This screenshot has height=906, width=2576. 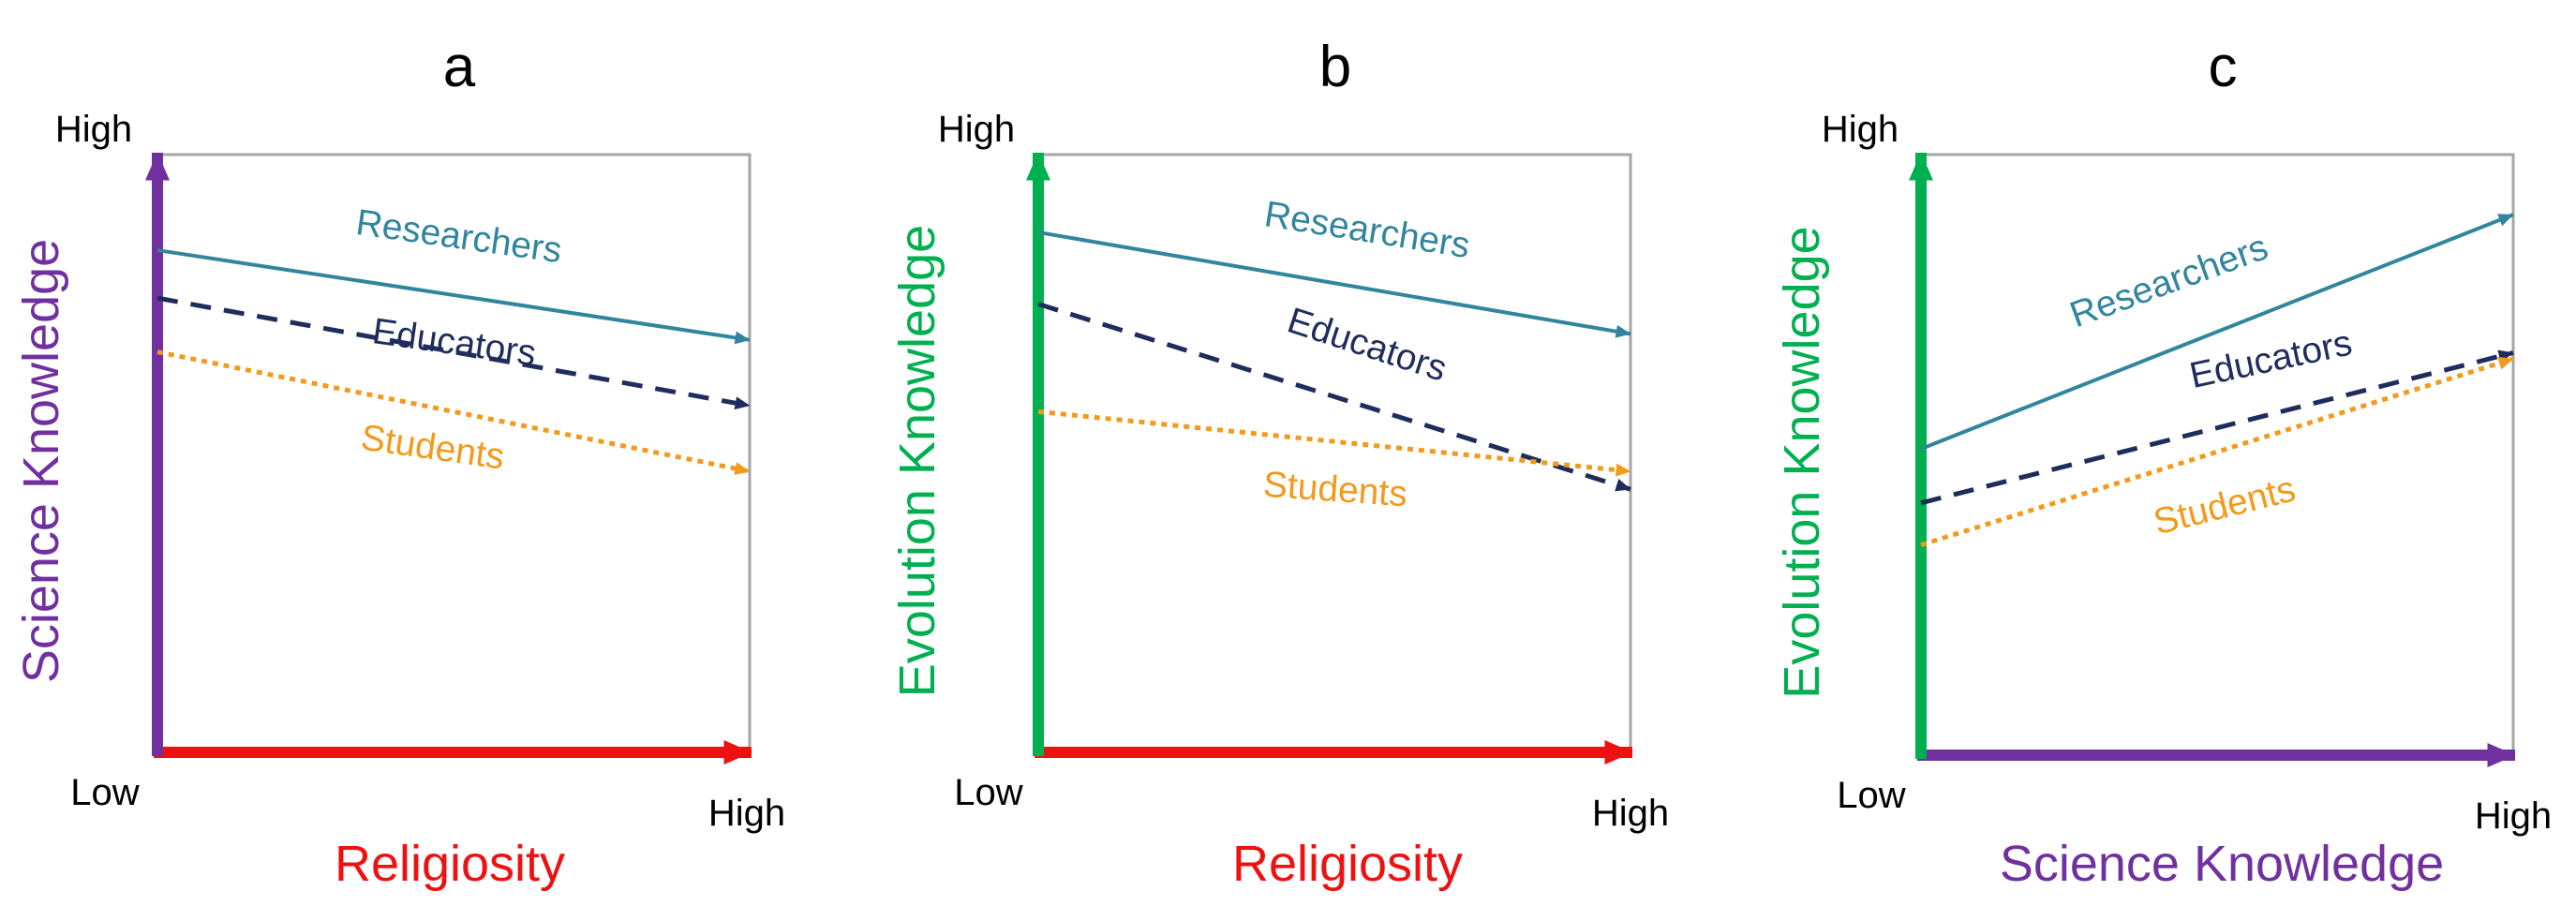 I want to click on panel-label: b, so click(x=1335, y=67).